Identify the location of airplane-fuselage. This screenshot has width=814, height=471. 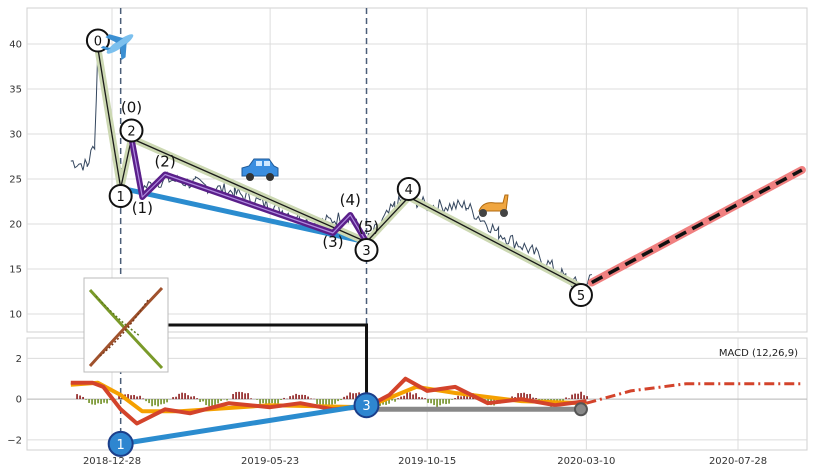
(120, 44).